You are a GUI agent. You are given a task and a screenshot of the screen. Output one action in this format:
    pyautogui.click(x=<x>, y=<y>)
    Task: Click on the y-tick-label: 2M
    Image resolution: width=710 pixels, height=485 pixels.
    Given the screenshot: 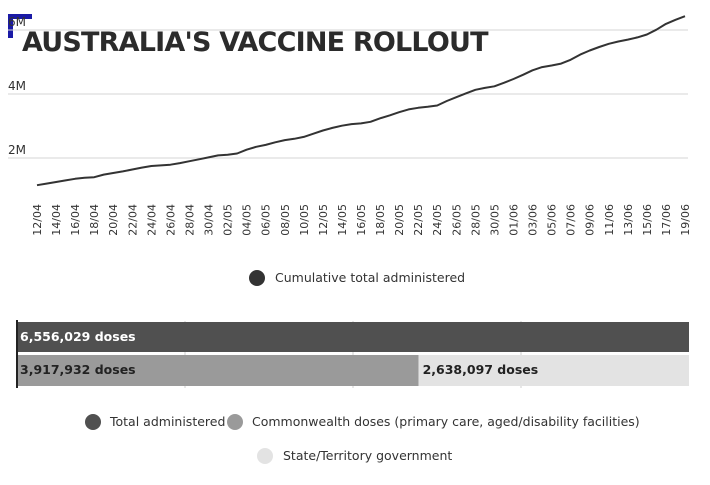 What is the action you would take?
    pyautogui.click(x=17, y=150)
    